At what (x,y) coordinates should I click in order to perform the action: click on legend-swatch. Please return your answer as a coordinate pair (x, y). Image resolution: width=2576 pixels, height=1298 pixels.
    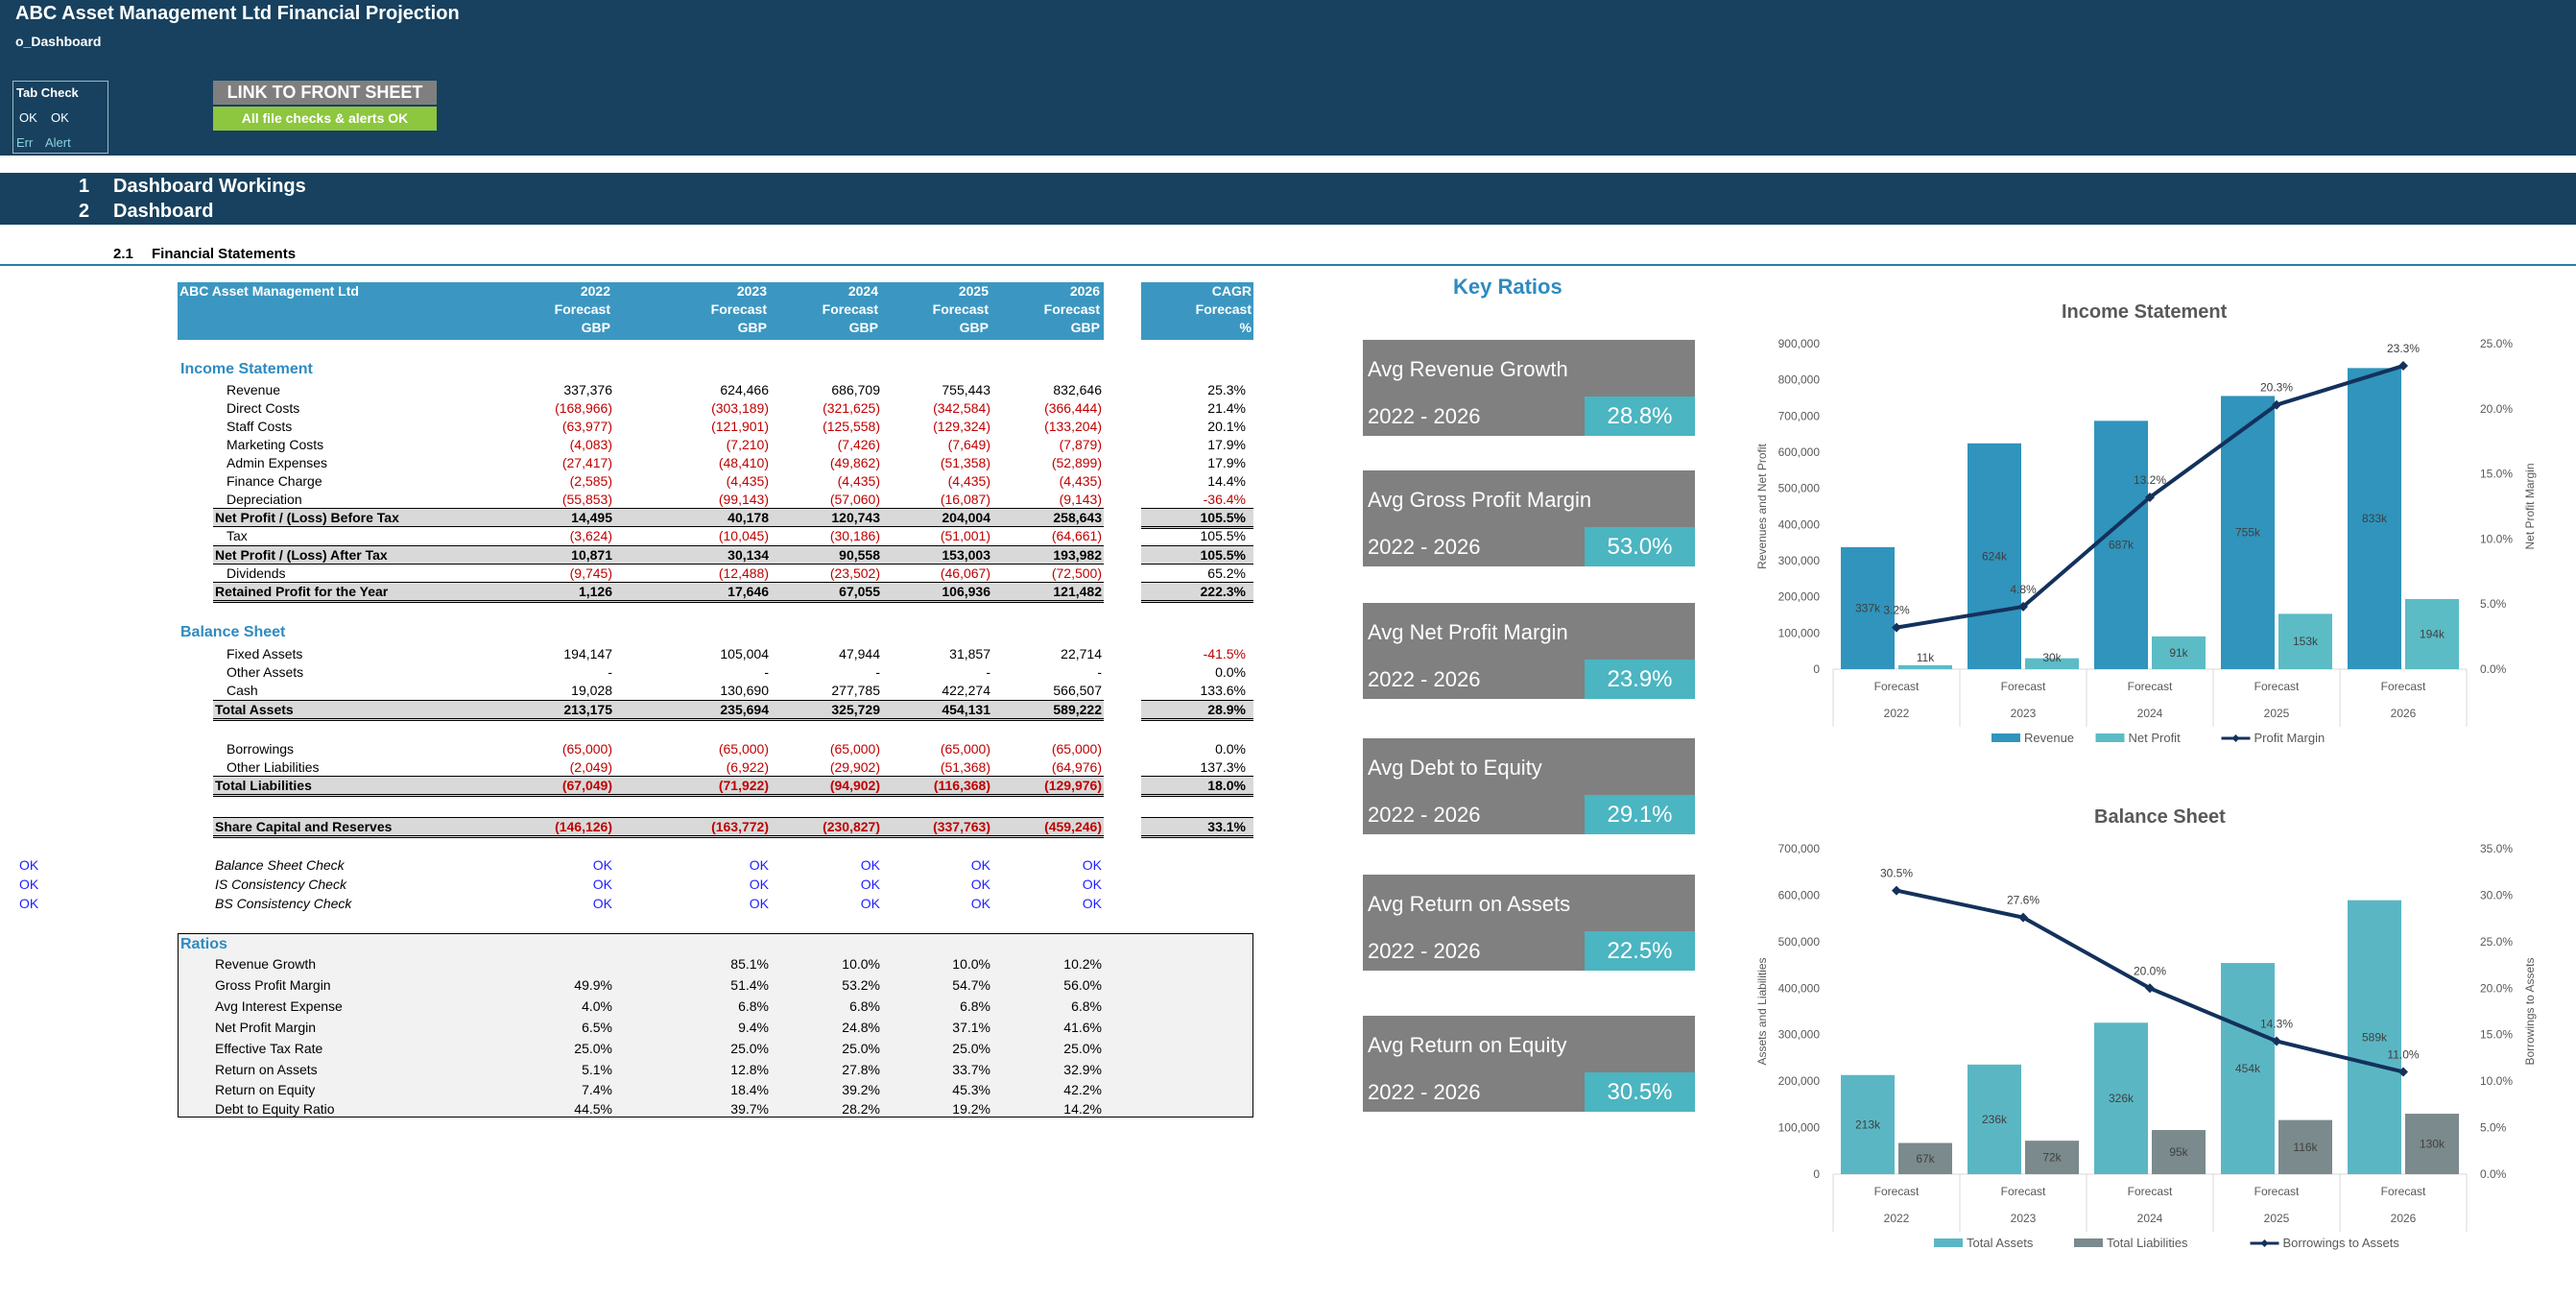
    Looking at the image, I should click on (2006, 737).